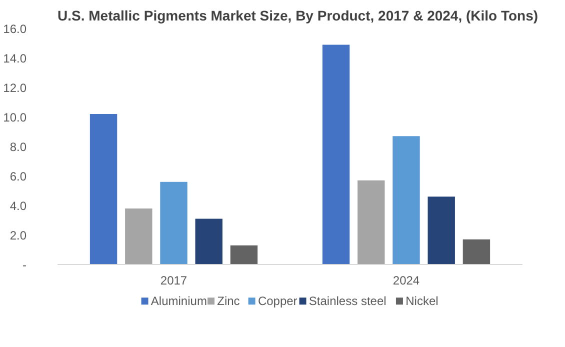  Describe the element at coordinates (15, 59) in the screenshot. I see `y-tick-label: 14.0` at that location.